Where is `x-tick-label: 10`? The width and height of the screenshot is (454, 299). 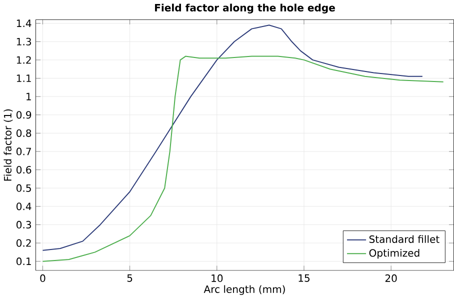
x-tick-label: 10 is located at coordinates (217, 278).